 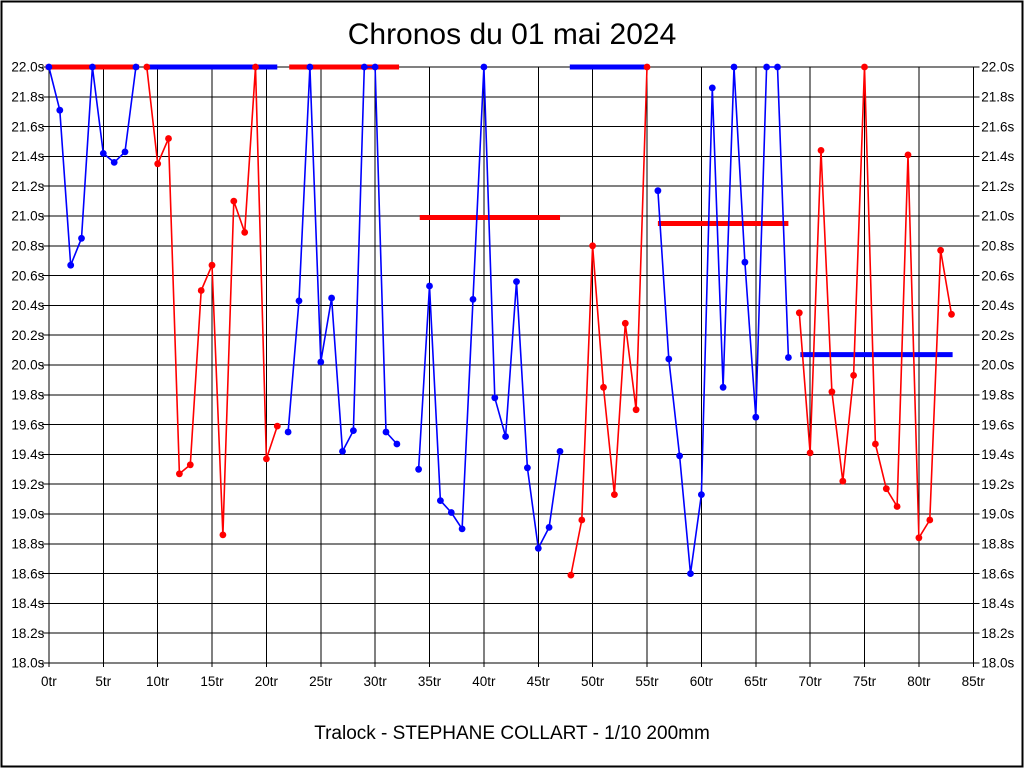 I want to click on x-axis-label: 5tr, so click(x=103, y=681).